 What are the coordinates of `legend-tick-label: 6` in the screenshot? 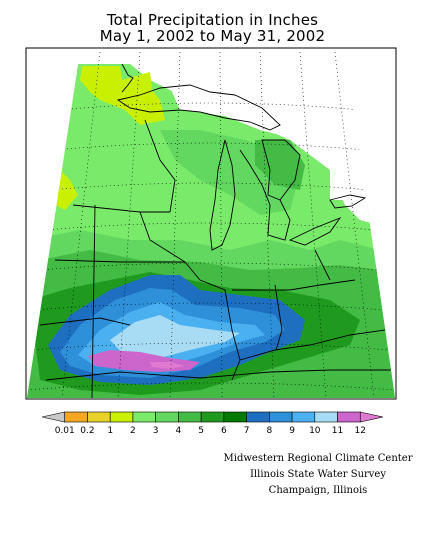 It's located at (223, 431).